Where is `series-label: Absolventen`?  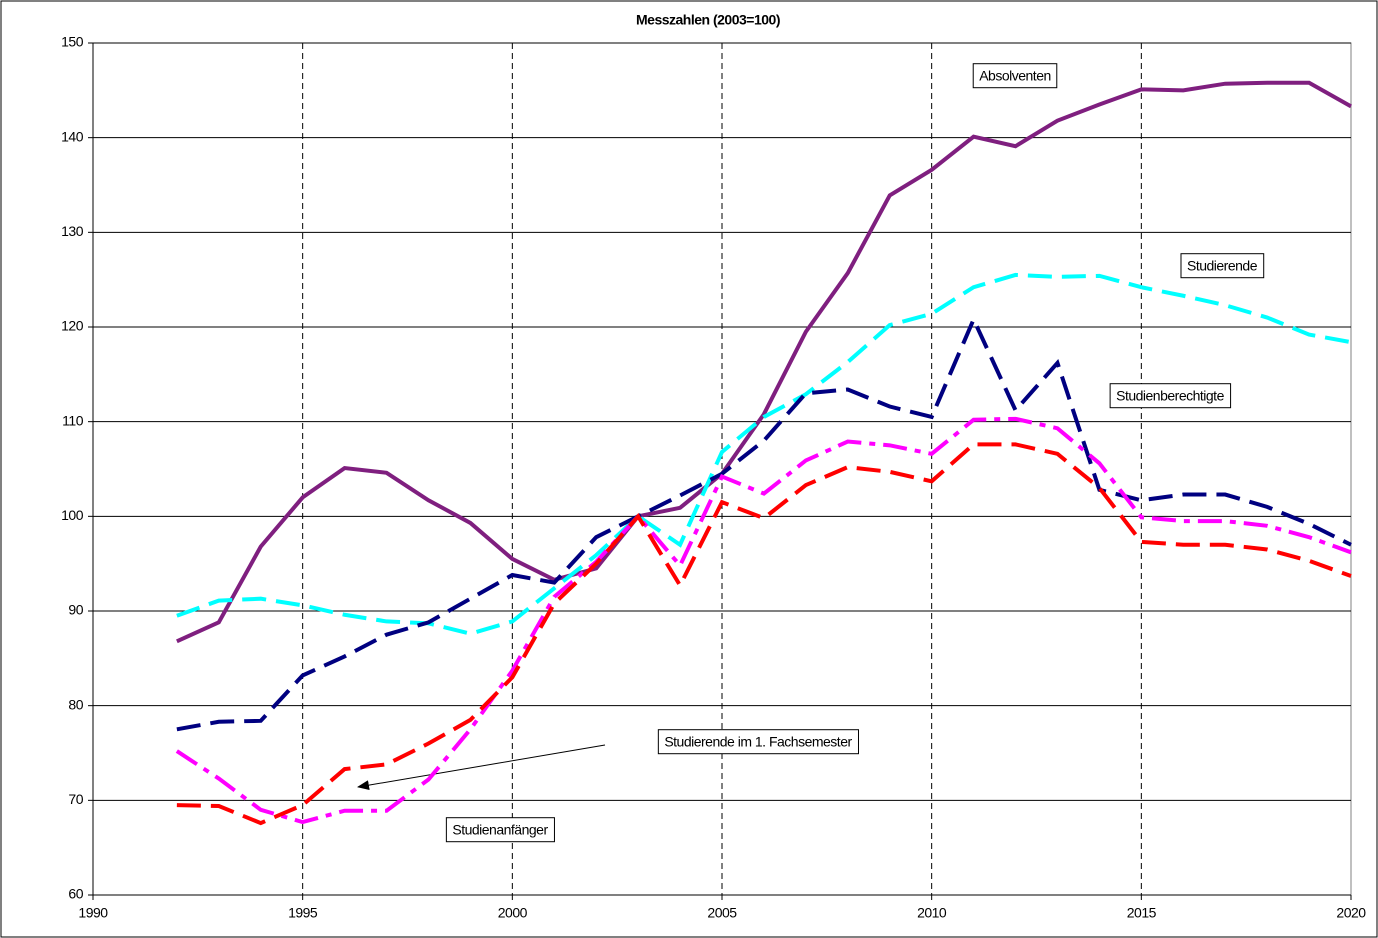
series-label: Absolventen is located at coordinates (1015, 76).